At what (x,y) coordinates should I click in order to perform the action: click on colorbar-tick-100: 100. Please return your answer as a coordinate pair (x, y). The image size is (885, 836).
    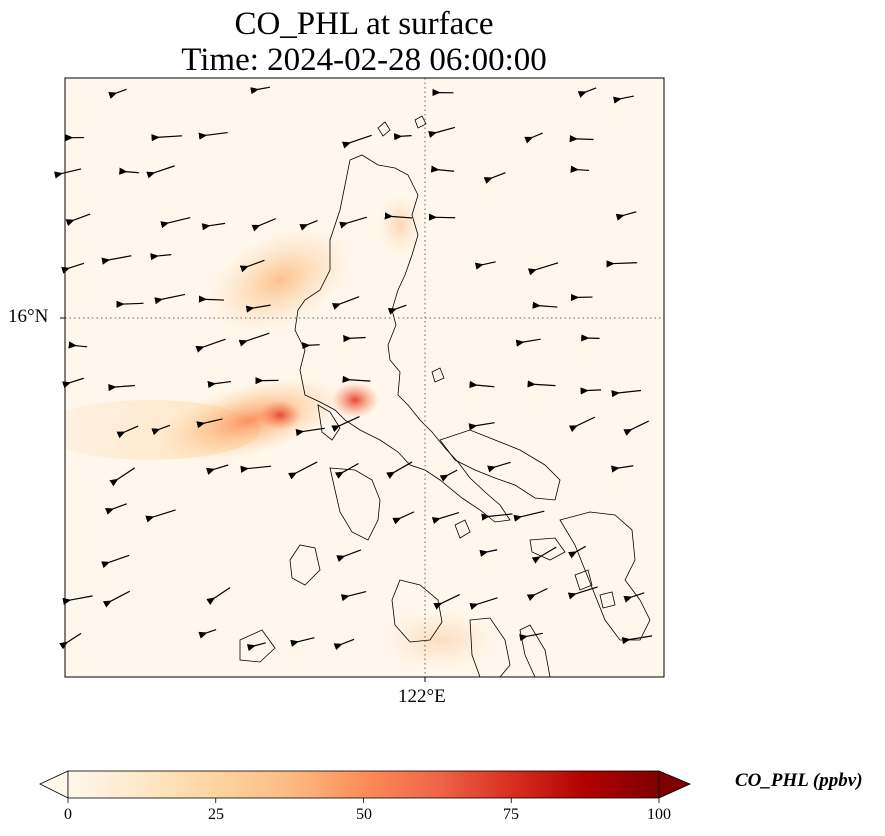
    Looking at the image, I should click on (659, 814).